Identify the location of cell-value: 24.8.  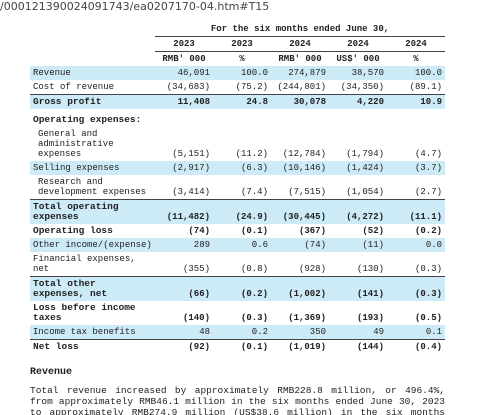
(242, 101).